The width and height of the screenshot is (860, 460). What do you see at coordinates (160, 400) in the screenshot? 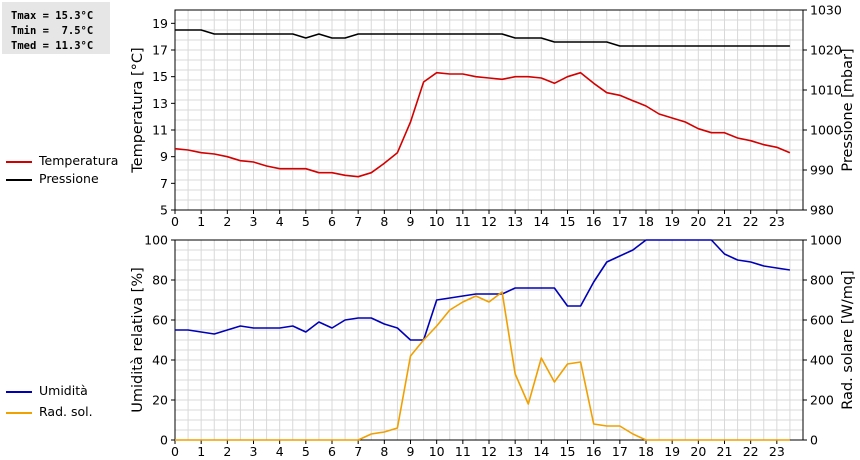
I see `y-tick-label: 20` at bounding box center [160, 400].